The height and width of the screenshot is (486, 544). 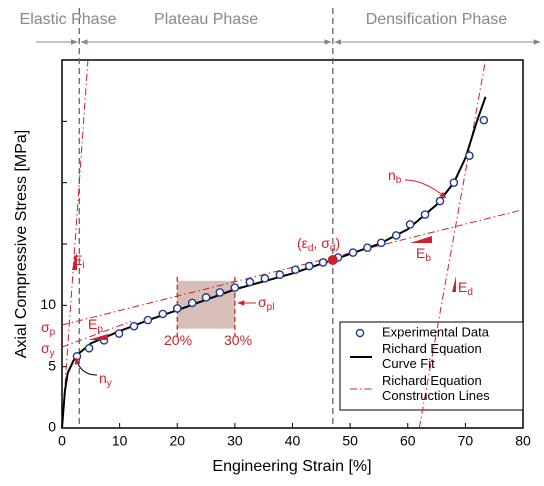 What do you see at coordinates (466, 441) in the screenshot?
I see `x-tick-label: 70` at bounding box center [466, 441].